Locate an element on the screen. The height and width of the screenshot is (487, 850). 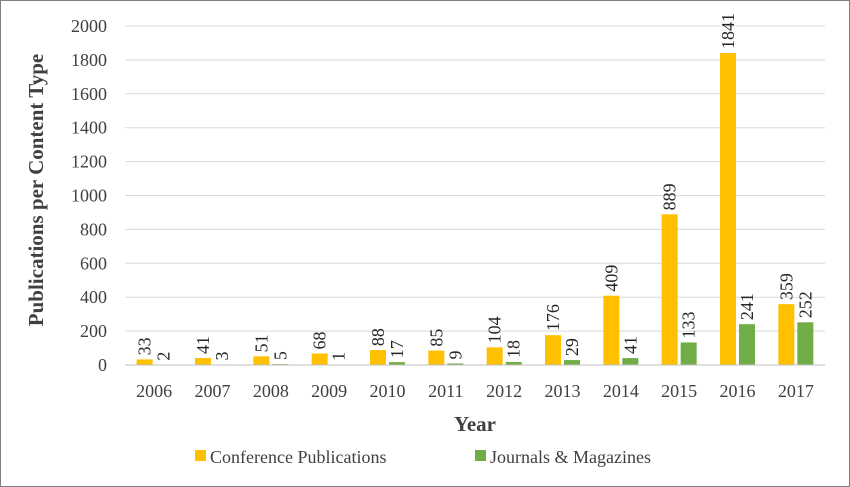
data-label-conference: 104 is located at coordinates (495, 329).